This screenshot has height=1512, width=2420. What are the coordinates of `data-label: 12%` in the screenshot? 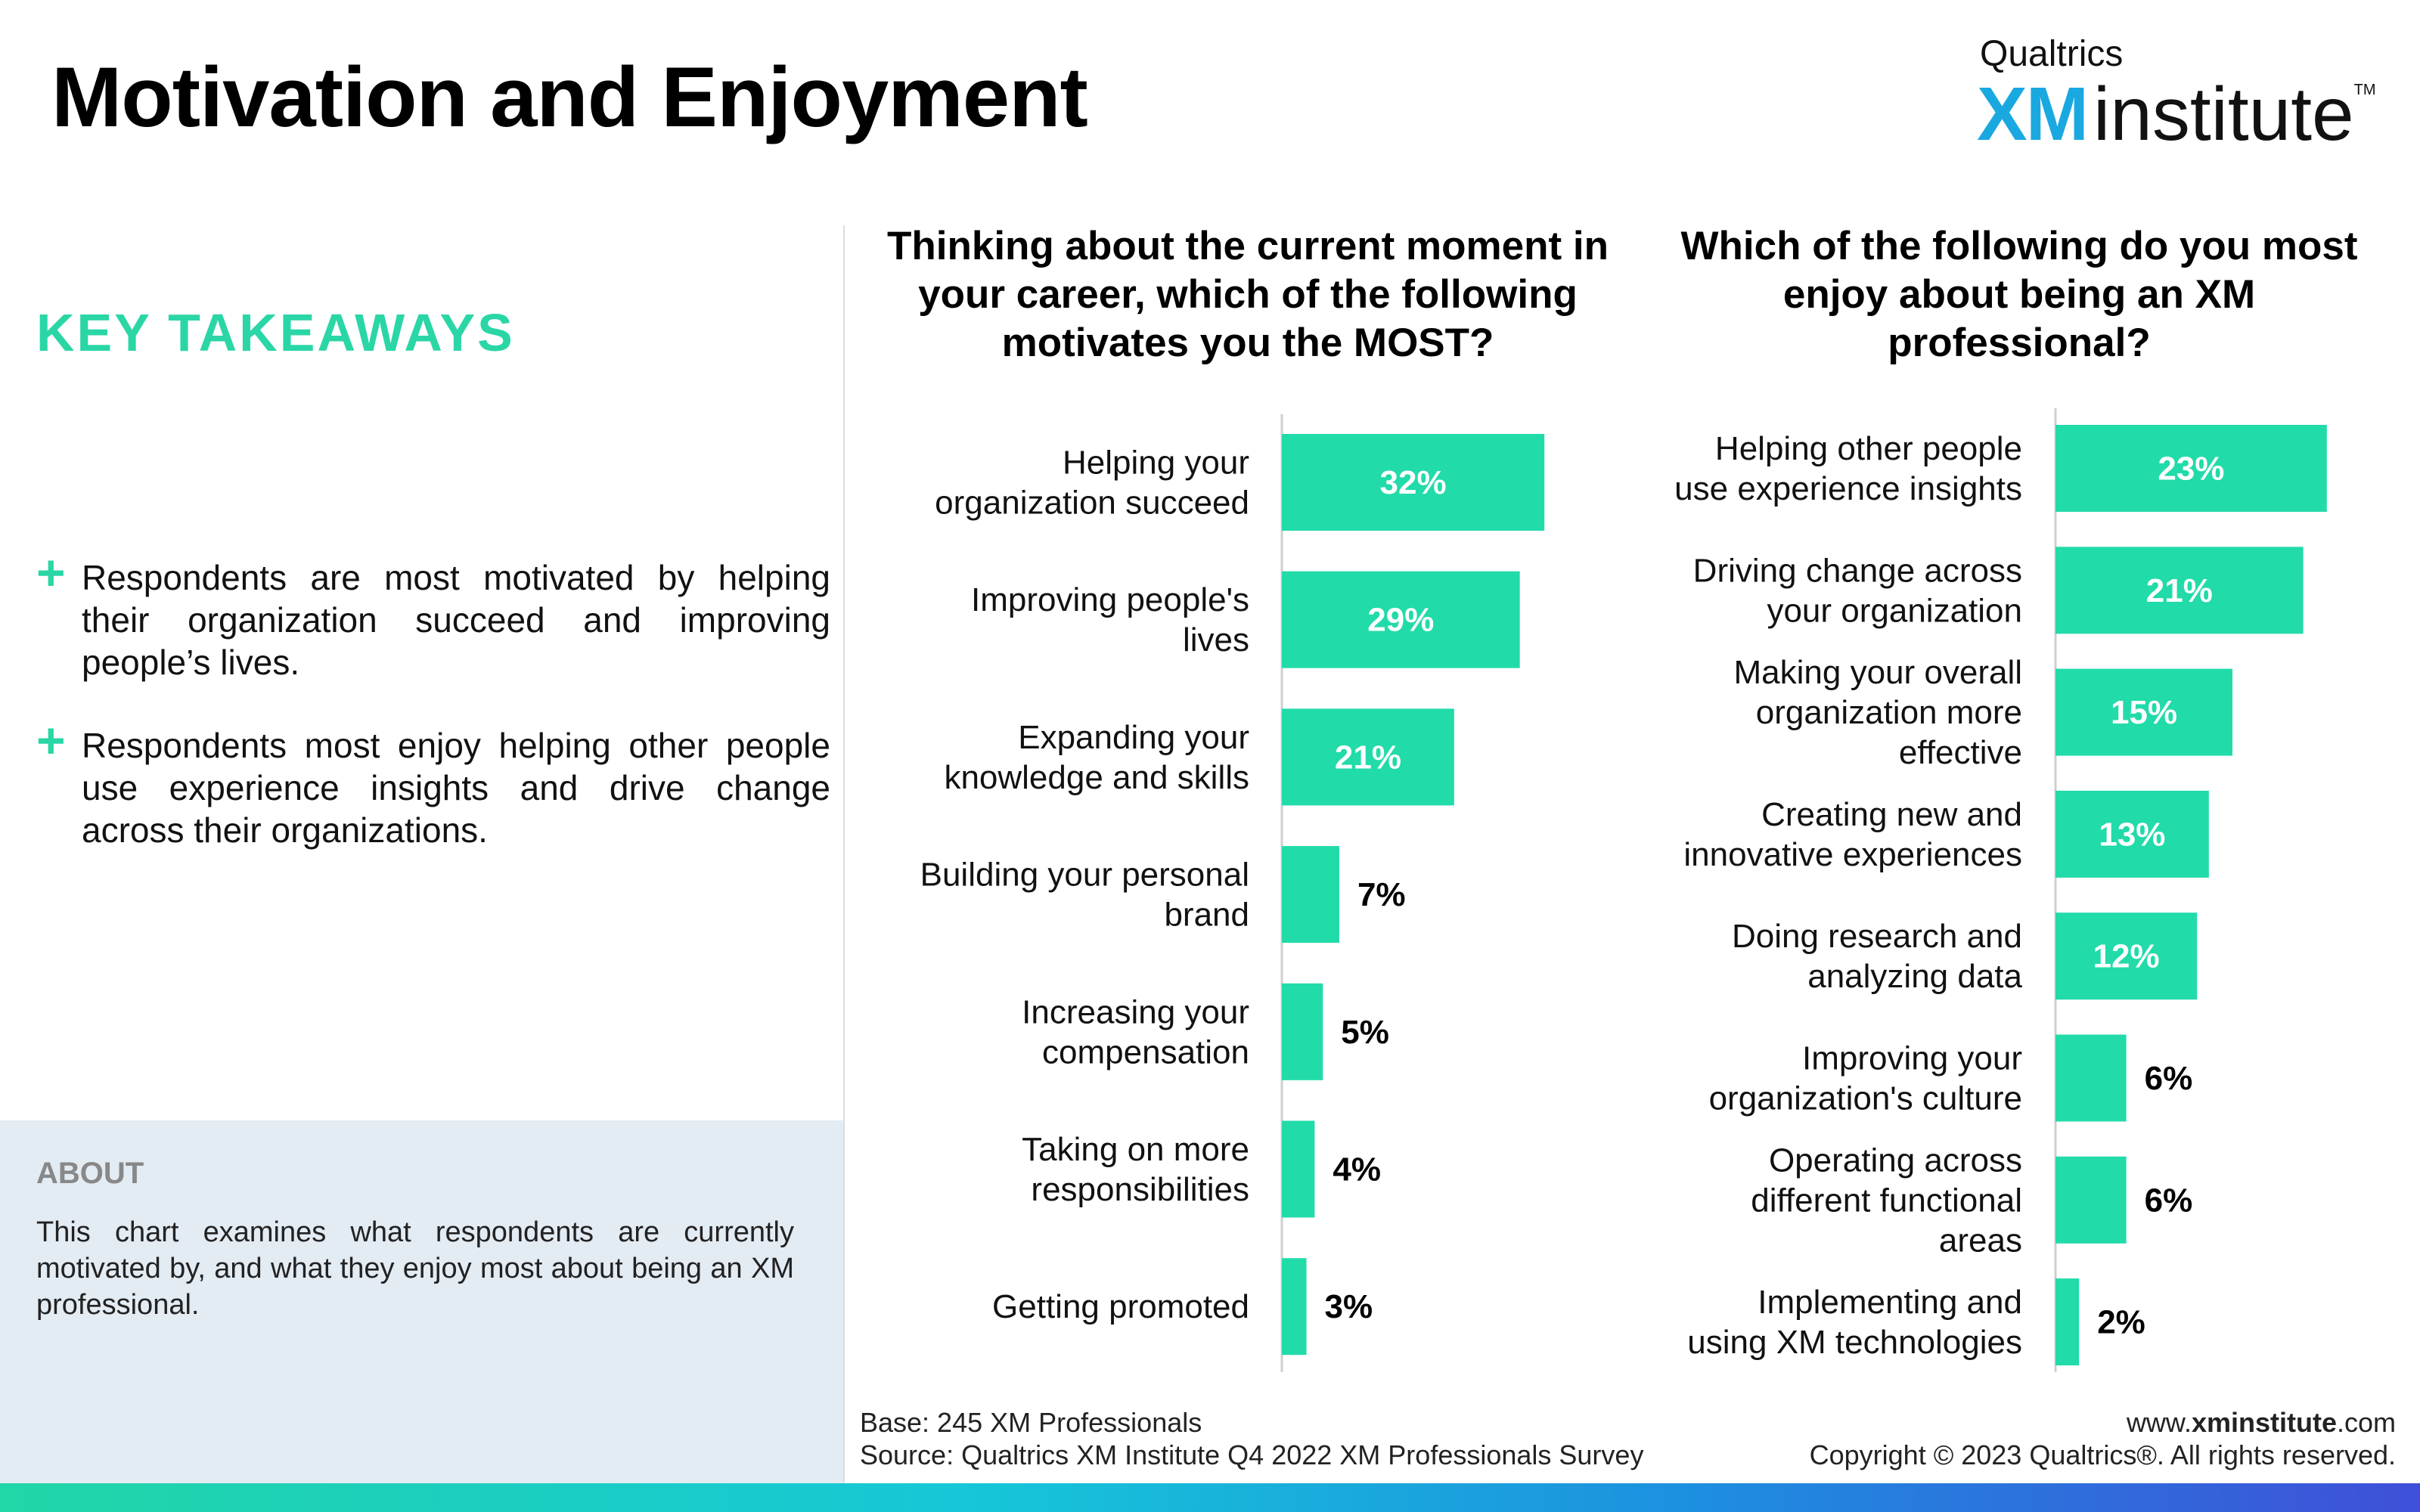 It's located at (2126, 957).